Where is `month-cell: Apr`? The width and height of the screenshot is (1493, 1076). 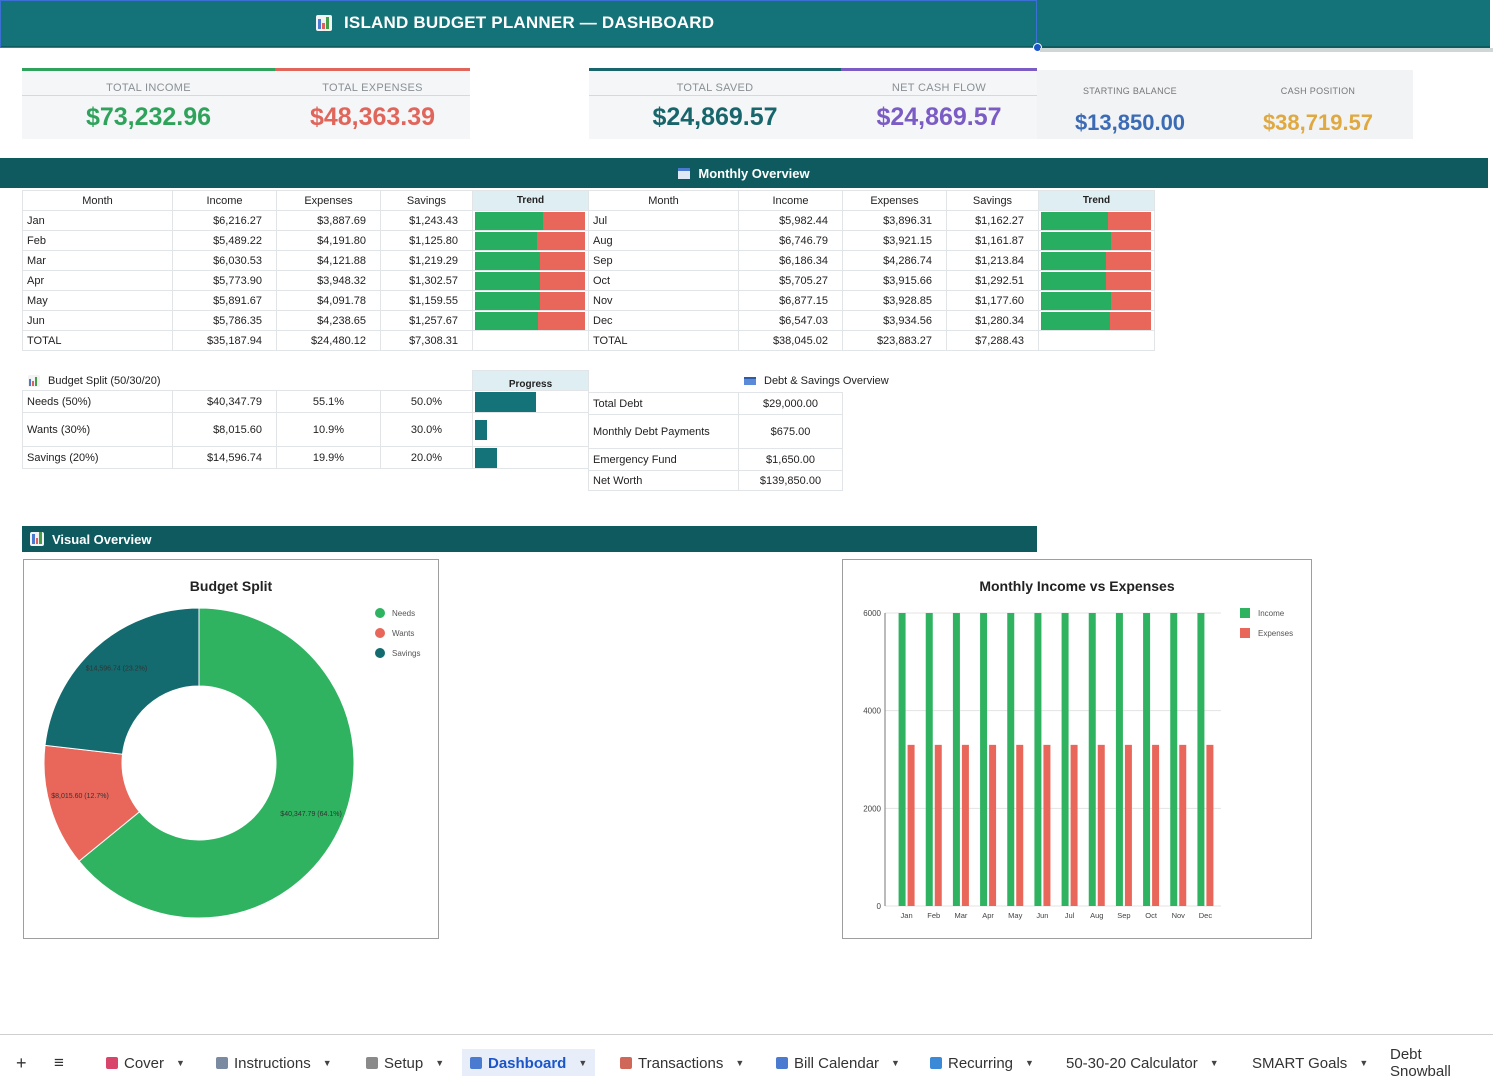 month-cell: Apr is located at coordinates (97, 280).